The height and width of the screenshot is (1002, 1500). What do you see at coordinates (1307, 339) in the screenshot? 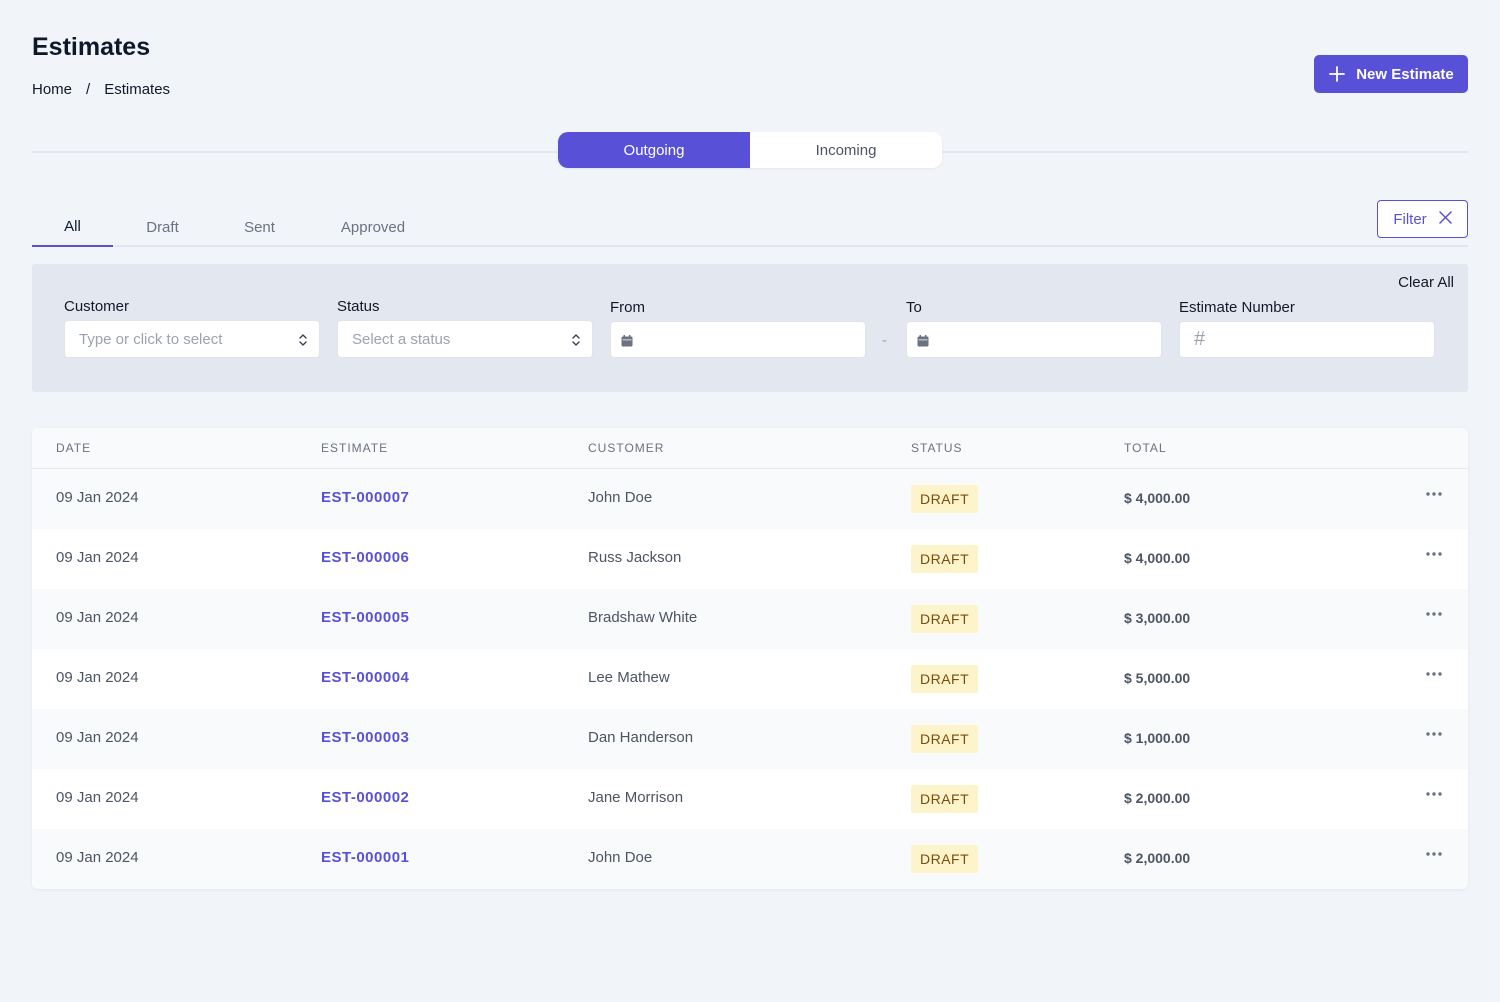
I see `estimate-number-input: #` at bounding box center [1307, 339].